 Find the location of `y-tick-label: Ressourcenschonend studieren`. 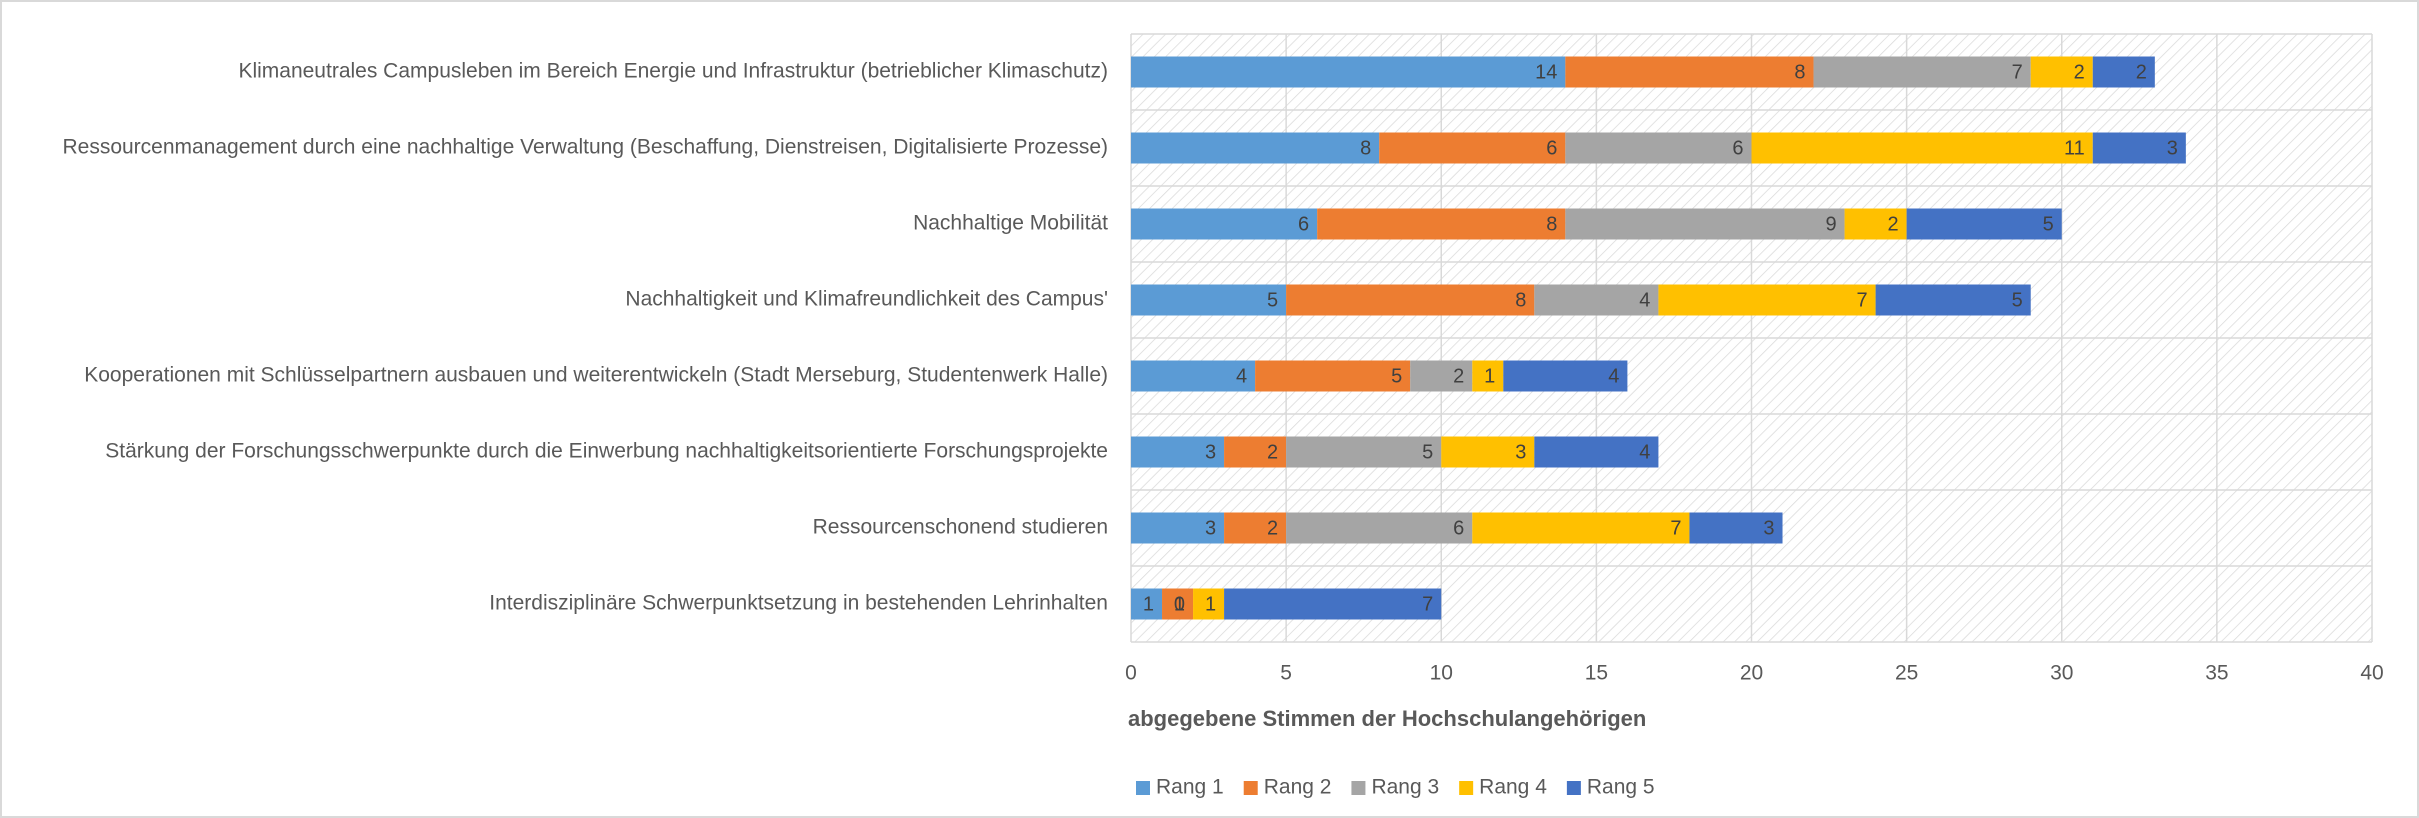

y-tick-label: Ressourcenschonend studieren is located at coordinates (960, 527).